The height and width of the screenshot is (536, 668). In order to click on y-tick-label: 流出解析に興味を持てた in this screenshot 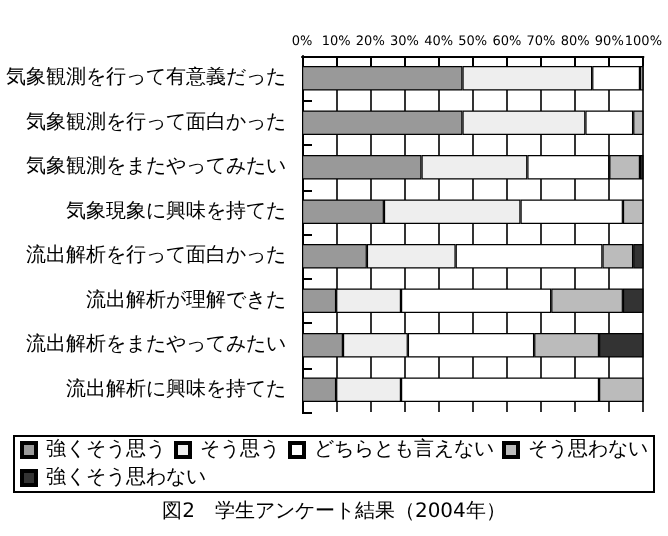, I will do `click(176, 388)`.